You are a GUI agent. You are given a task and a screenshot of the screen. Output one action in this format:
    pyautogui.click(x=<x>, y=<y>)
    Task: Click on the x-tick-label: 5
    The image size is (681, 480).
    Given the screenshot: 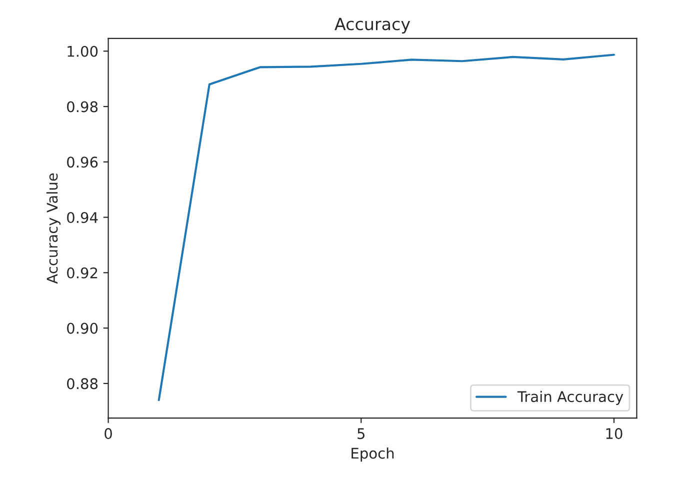 What is the action you would take?
    pyautogui.click(x=361, y=434)
    